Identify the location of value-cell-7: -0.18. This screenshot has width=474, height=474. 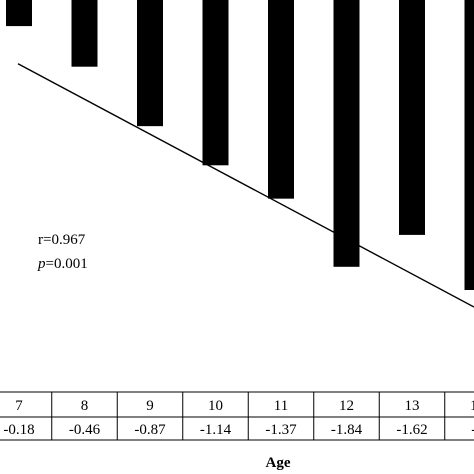
(18, 430).